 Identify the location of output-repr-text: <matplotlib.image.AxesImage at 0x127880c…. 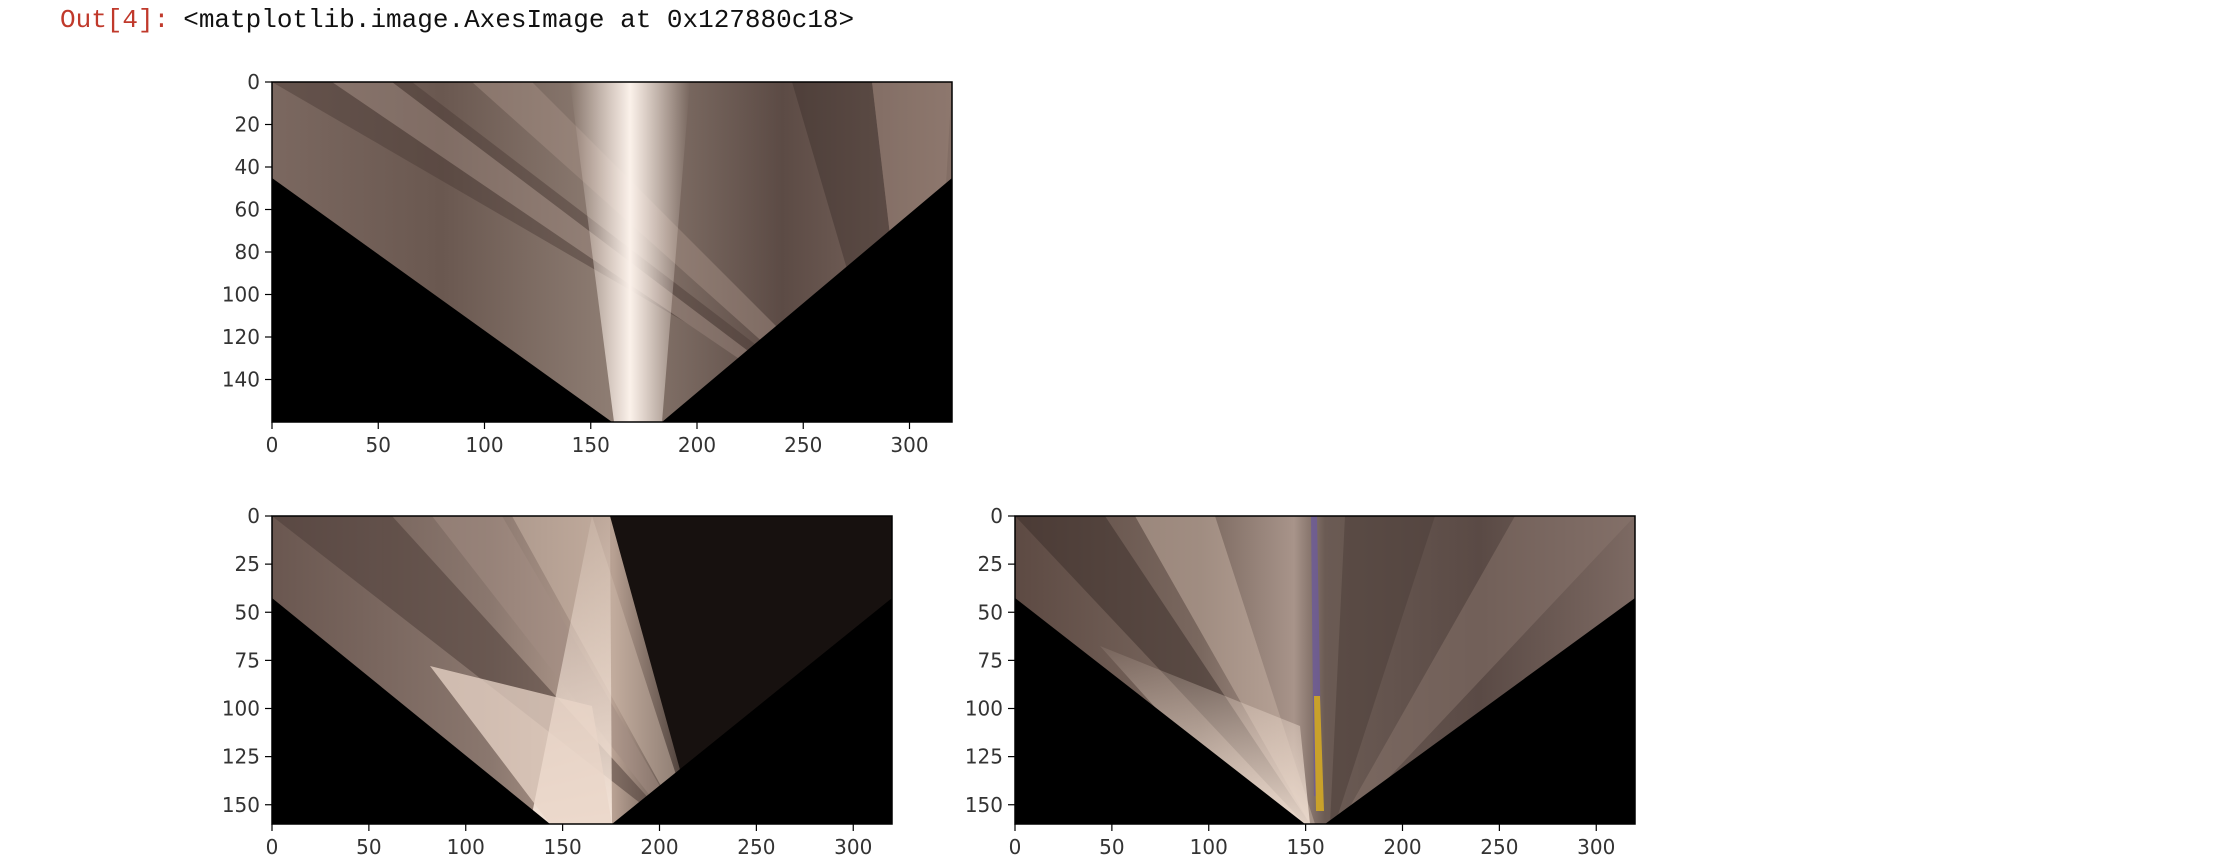
(519, 20).